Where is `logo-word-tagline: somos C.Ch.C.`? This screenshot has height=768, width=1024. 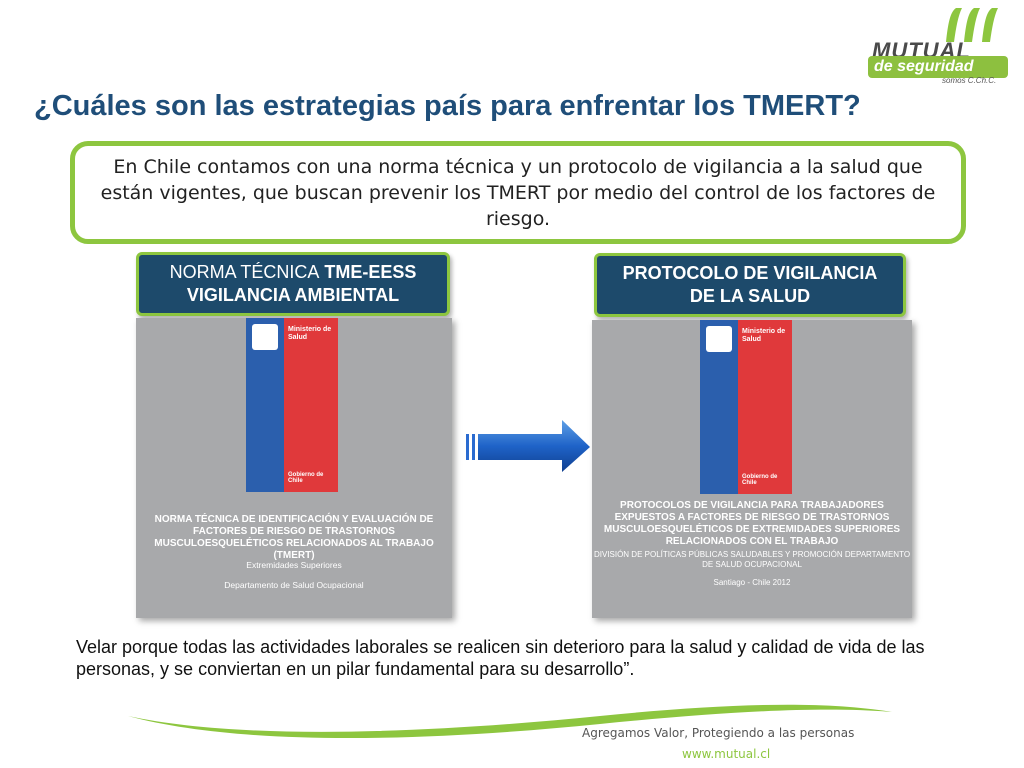
logo-word-tagline: somos C.Ch.C. is located at coordinates (969, 80).